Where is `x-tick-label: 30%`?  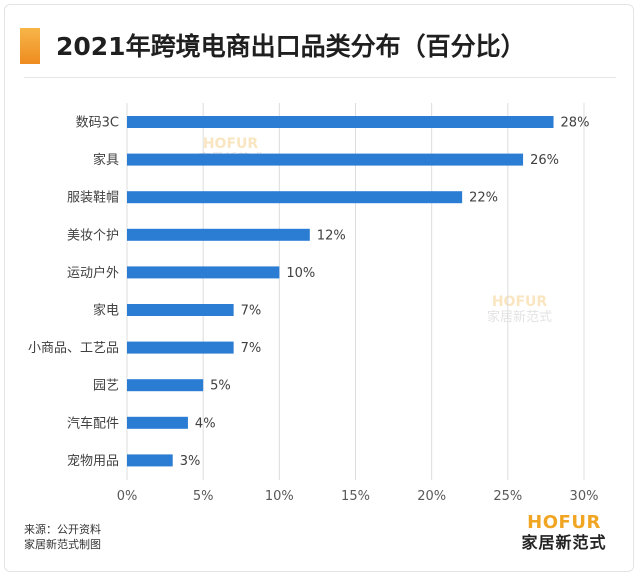
x-tick-label: 30% is located at coordinates (584, 496).